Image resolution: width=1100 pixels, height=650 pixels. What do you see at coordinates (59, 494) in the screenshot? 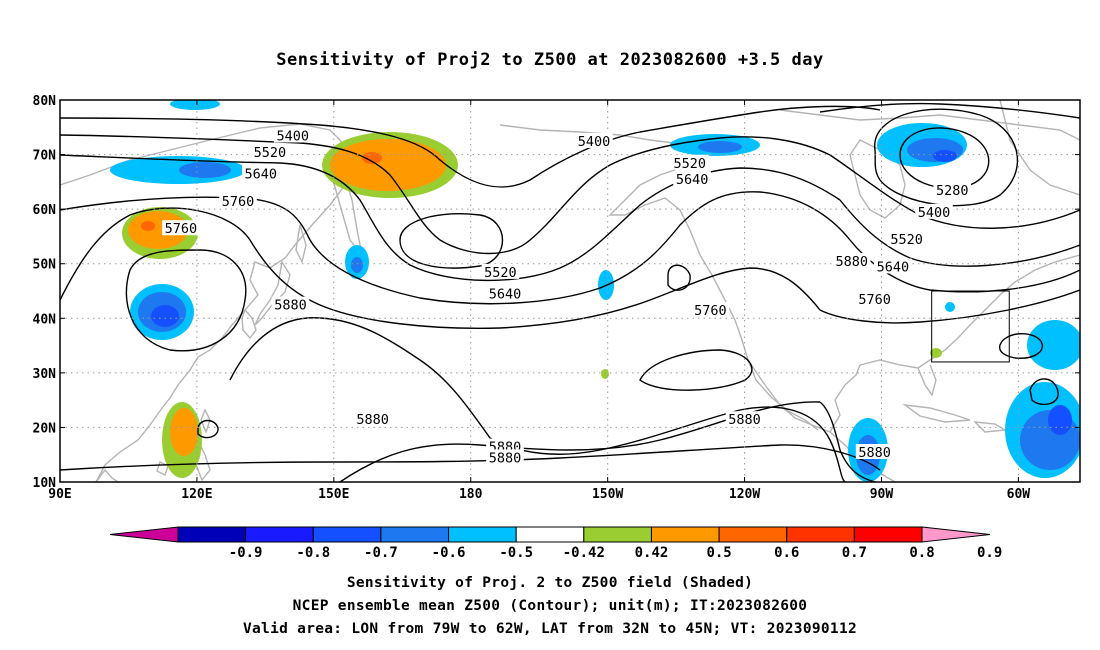
I see `lon-label: 90E` at bounding box center [59, 494].